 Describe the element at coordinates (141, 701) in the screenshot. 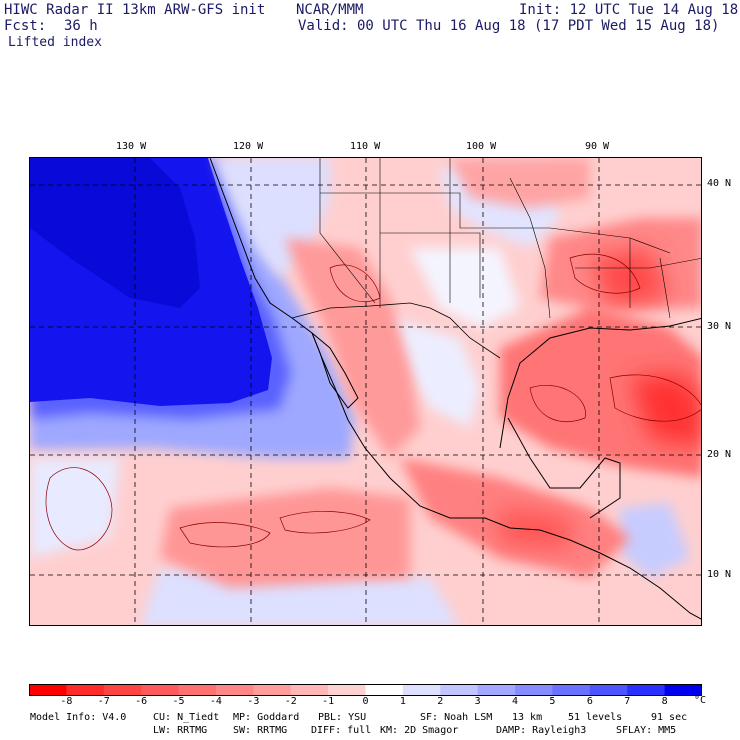

I see `colorbar-tick-label: -6` at that location.